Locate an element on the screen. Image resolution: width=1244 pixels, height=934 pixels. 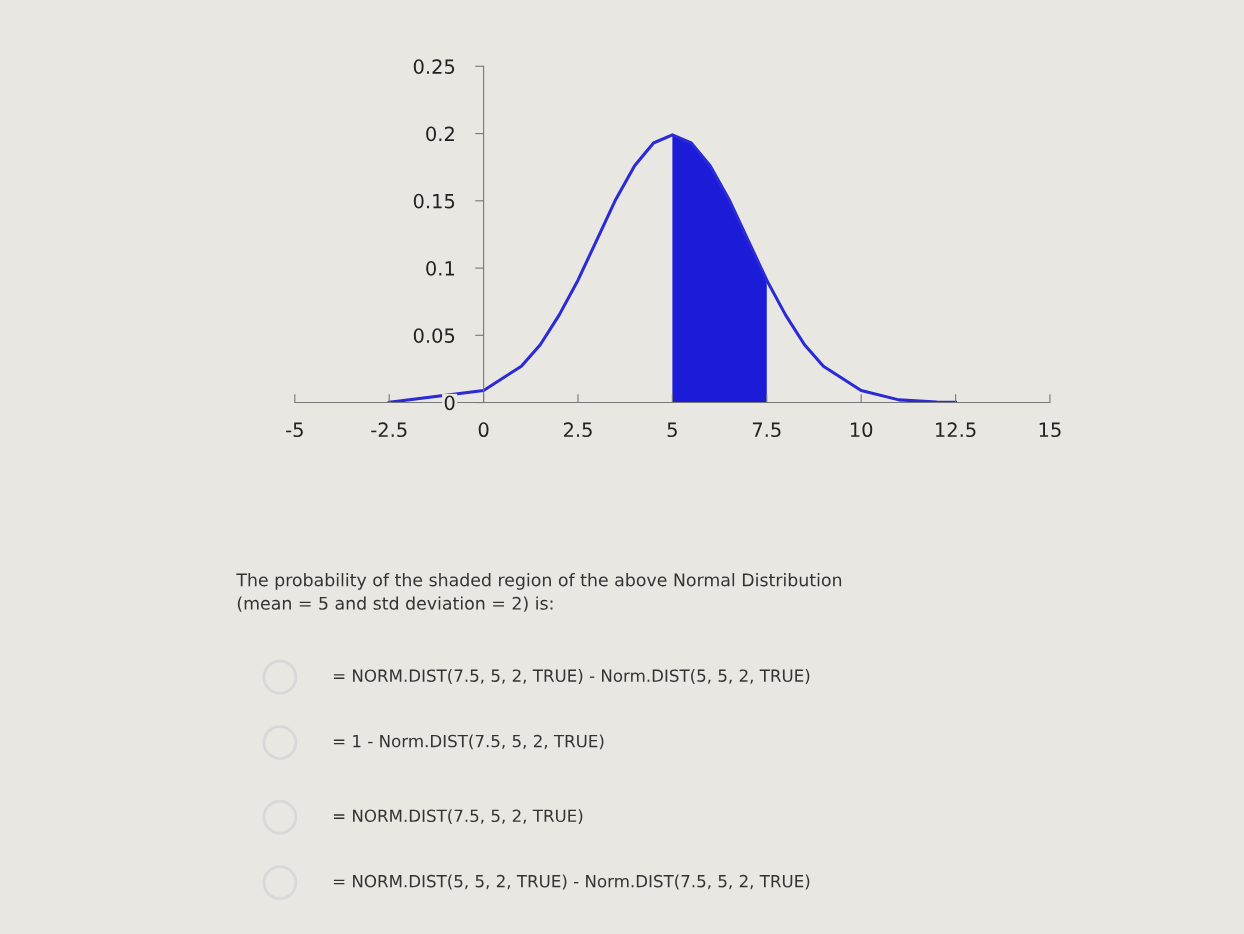
text: = NORM.DIST(7.5, 5, 2, TRUE) is located at coordinates (458, 817).